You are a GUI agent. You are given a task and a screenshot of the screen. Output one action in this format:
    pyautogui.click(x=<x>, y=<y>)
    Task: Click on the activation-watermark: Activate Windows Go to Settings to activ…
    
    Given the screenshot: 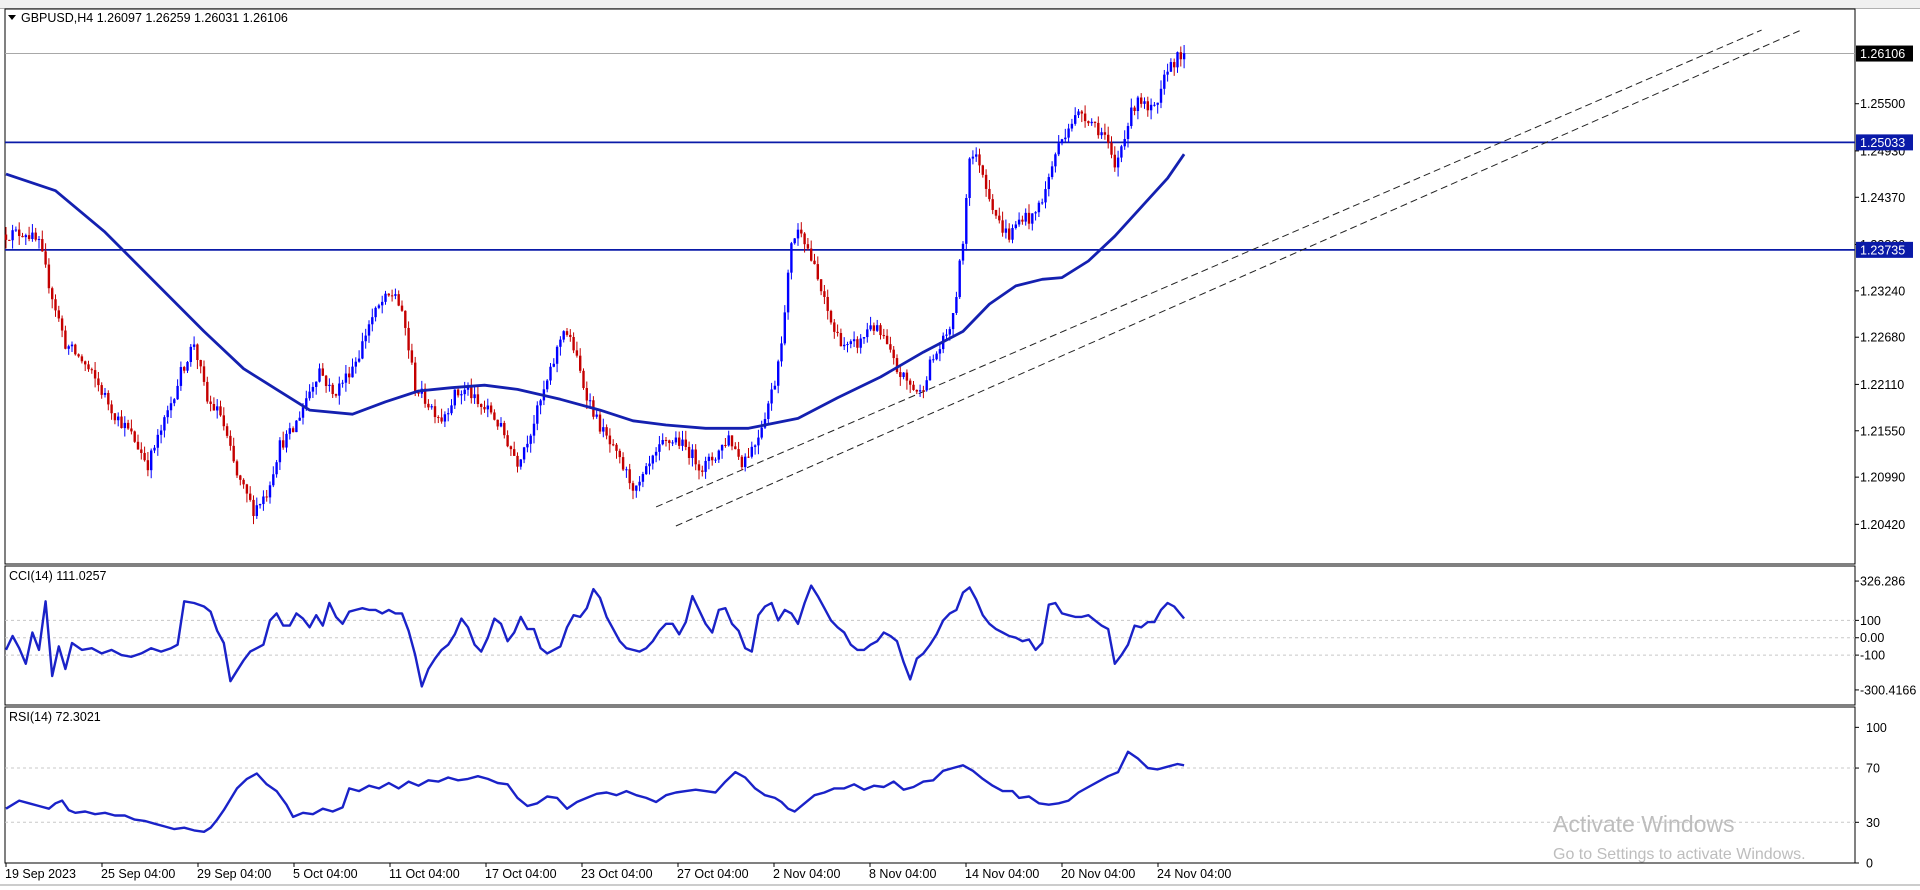 What is the action you would take?
    pyautogui.click(x=1679, y=837)
    